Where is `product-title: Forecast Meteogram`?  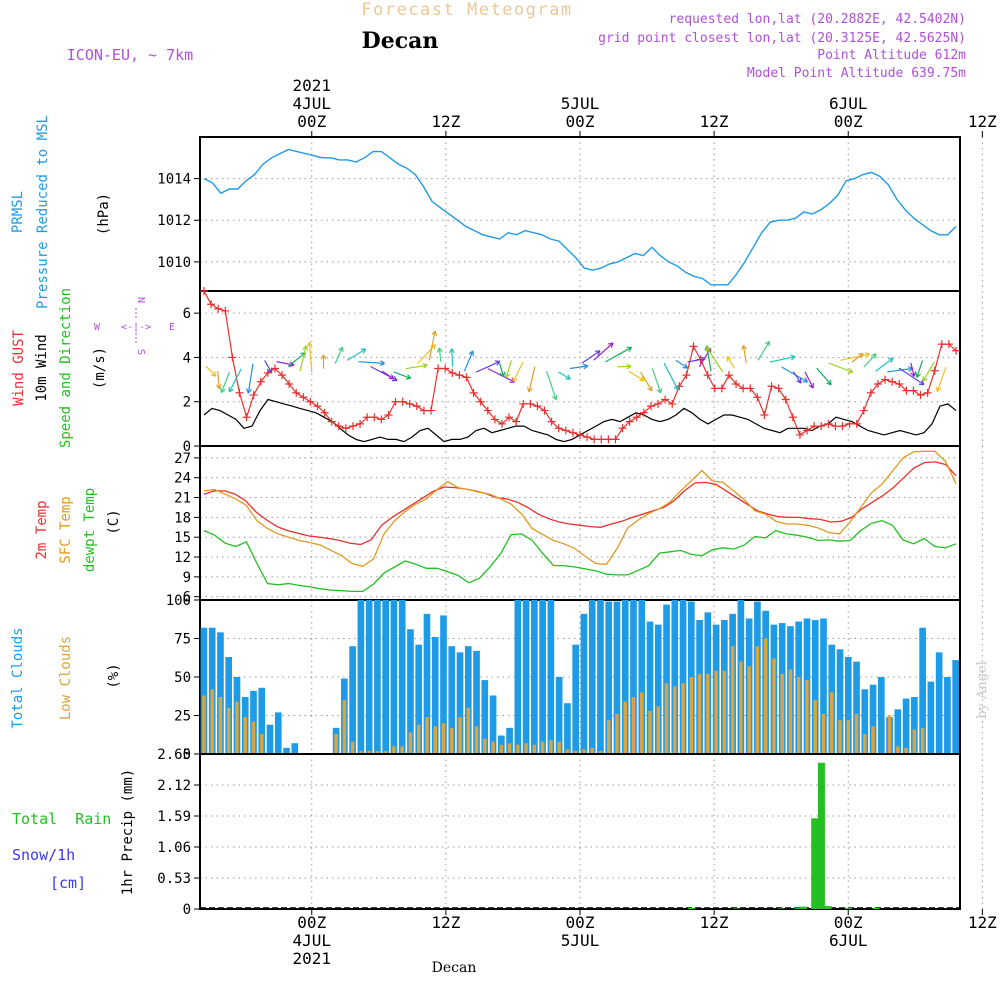
product-title: Forecast Meteogram is located at coordinates (466, 10).